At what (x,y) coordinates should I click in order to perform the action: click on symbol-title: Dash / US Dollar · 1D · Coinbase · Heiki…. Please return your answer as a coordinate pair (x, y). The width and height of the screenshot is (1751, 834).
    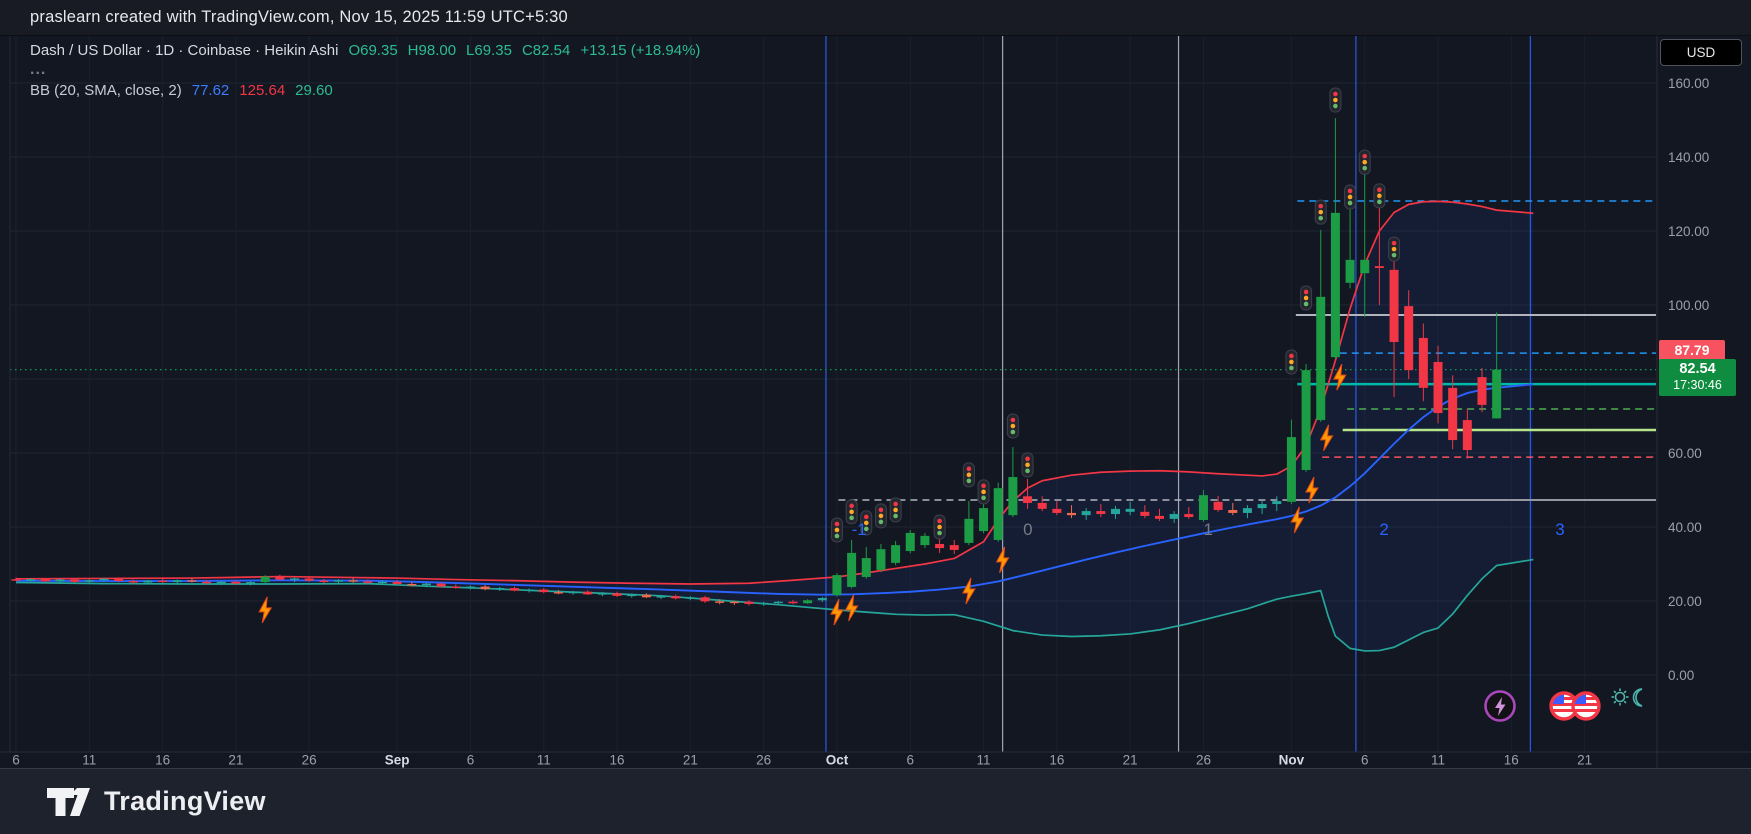
    Looking at the image, I should click on (184, 50).